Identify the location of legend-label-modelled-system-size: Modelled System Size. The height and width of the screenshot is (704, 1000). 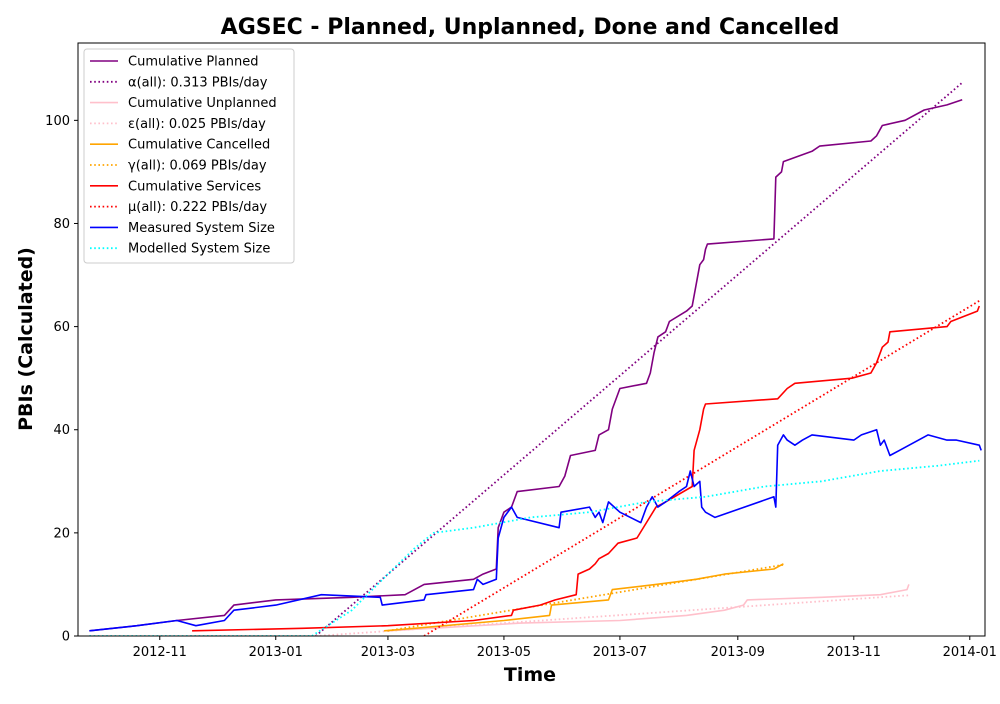
(199, 249).